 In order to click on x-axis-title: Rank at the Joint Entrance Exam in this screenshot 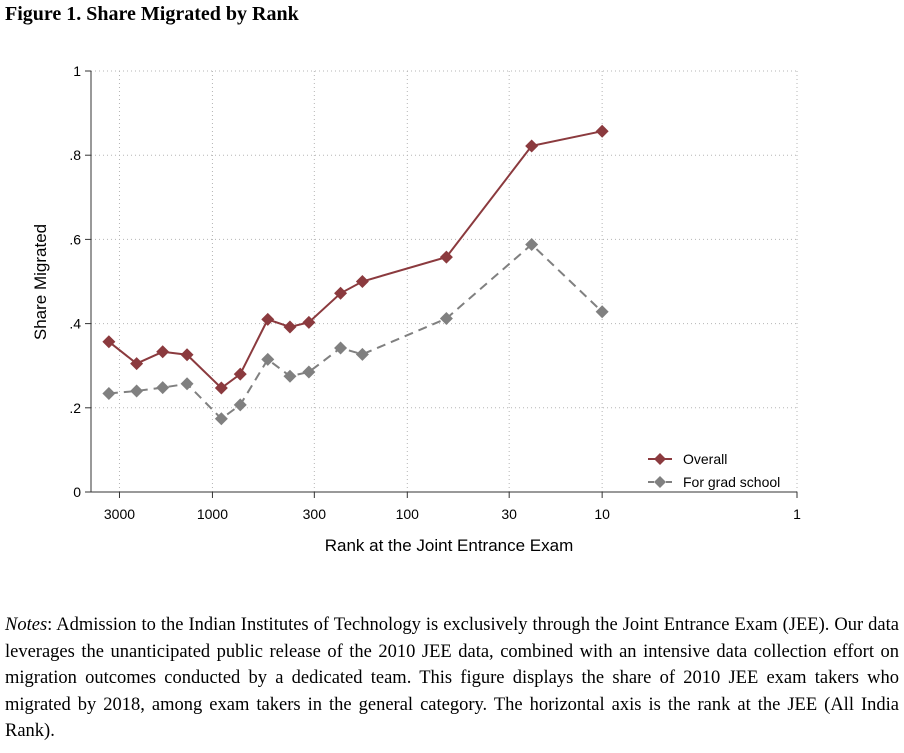, I will do `click(449, 545)`.